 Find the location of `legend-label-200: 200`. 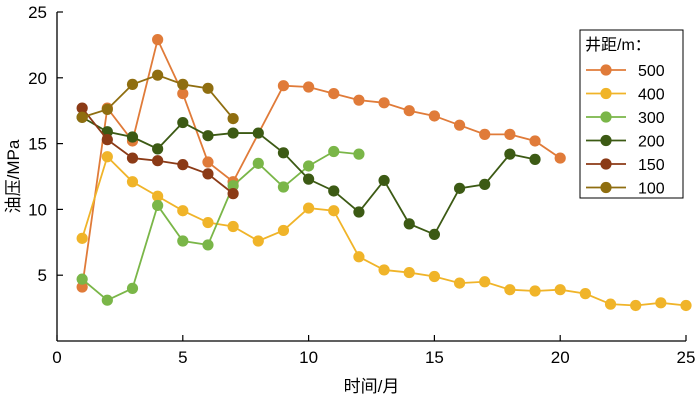

legend-label-200: 200 is located at coordinates (651, 142).